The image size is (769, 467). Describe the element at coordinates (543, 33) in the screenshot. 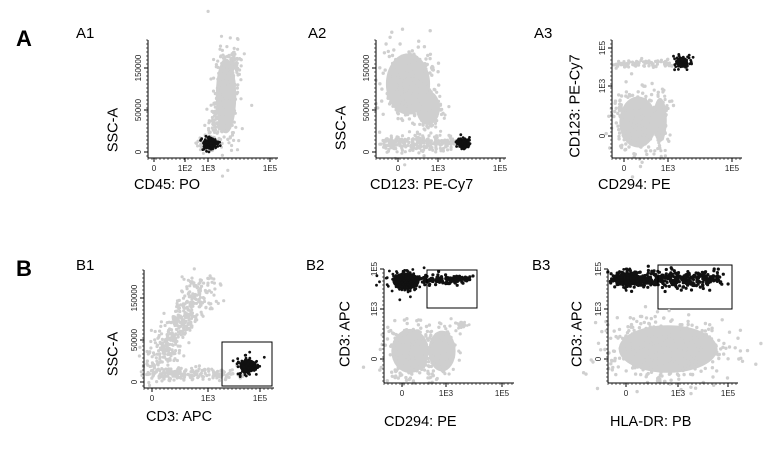

I see `panel-label: A3` at that location.